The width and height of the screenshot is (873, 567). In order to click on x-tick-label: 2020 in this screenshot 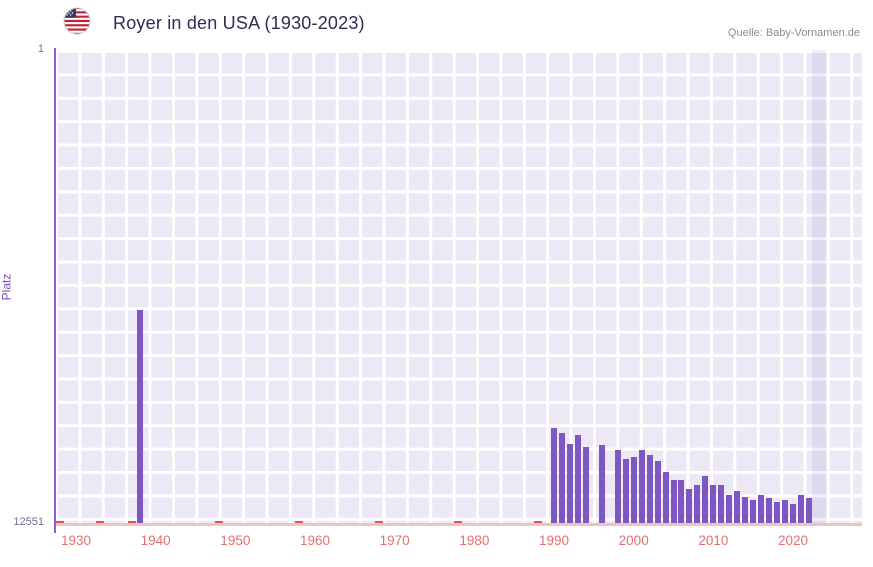, I will do `click(793, 540)`.